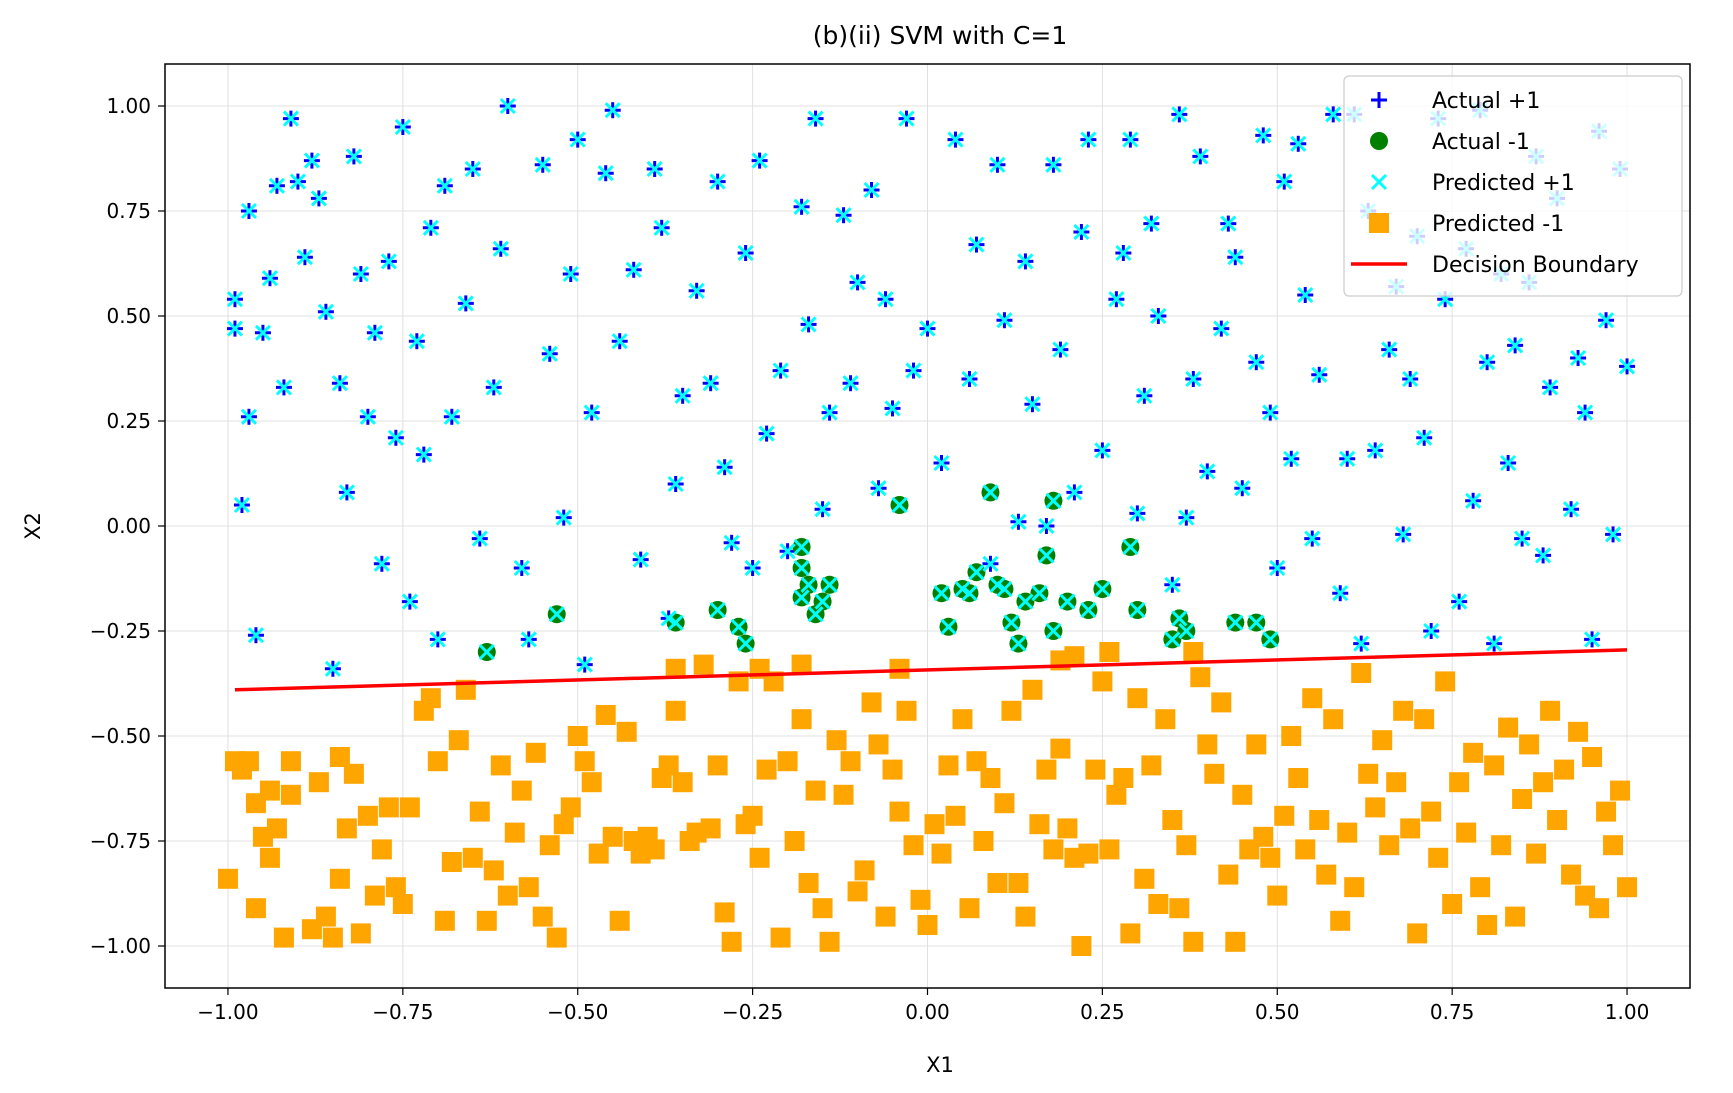  Describe the element at coordinates (1522, 538) in the screenshot. I see `point-s2-154-b` at that location.